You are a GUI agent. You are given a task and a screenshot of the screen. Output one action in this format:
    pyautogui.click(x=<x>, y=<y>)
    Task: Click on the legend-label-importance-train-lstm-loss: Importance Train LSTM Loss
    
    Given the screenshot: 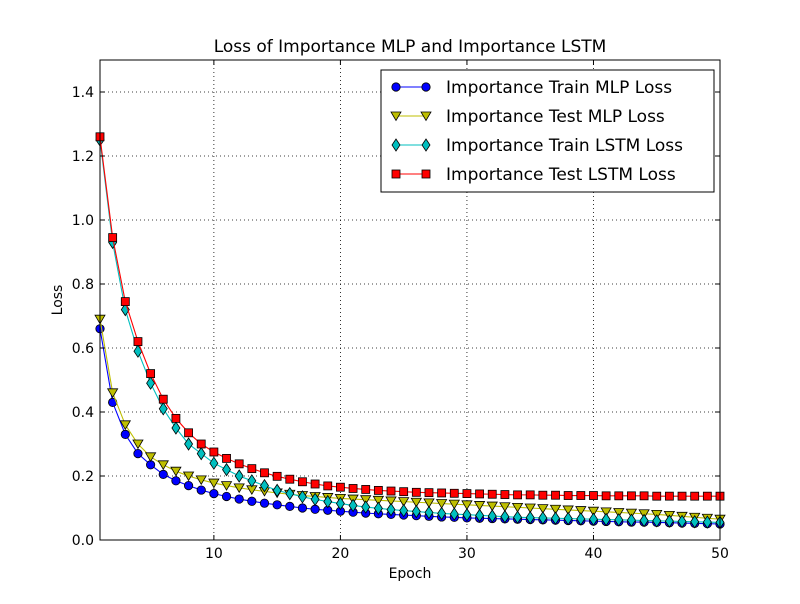 What is the action you would take?
    pyautogui.click(x=564, y=146)
    